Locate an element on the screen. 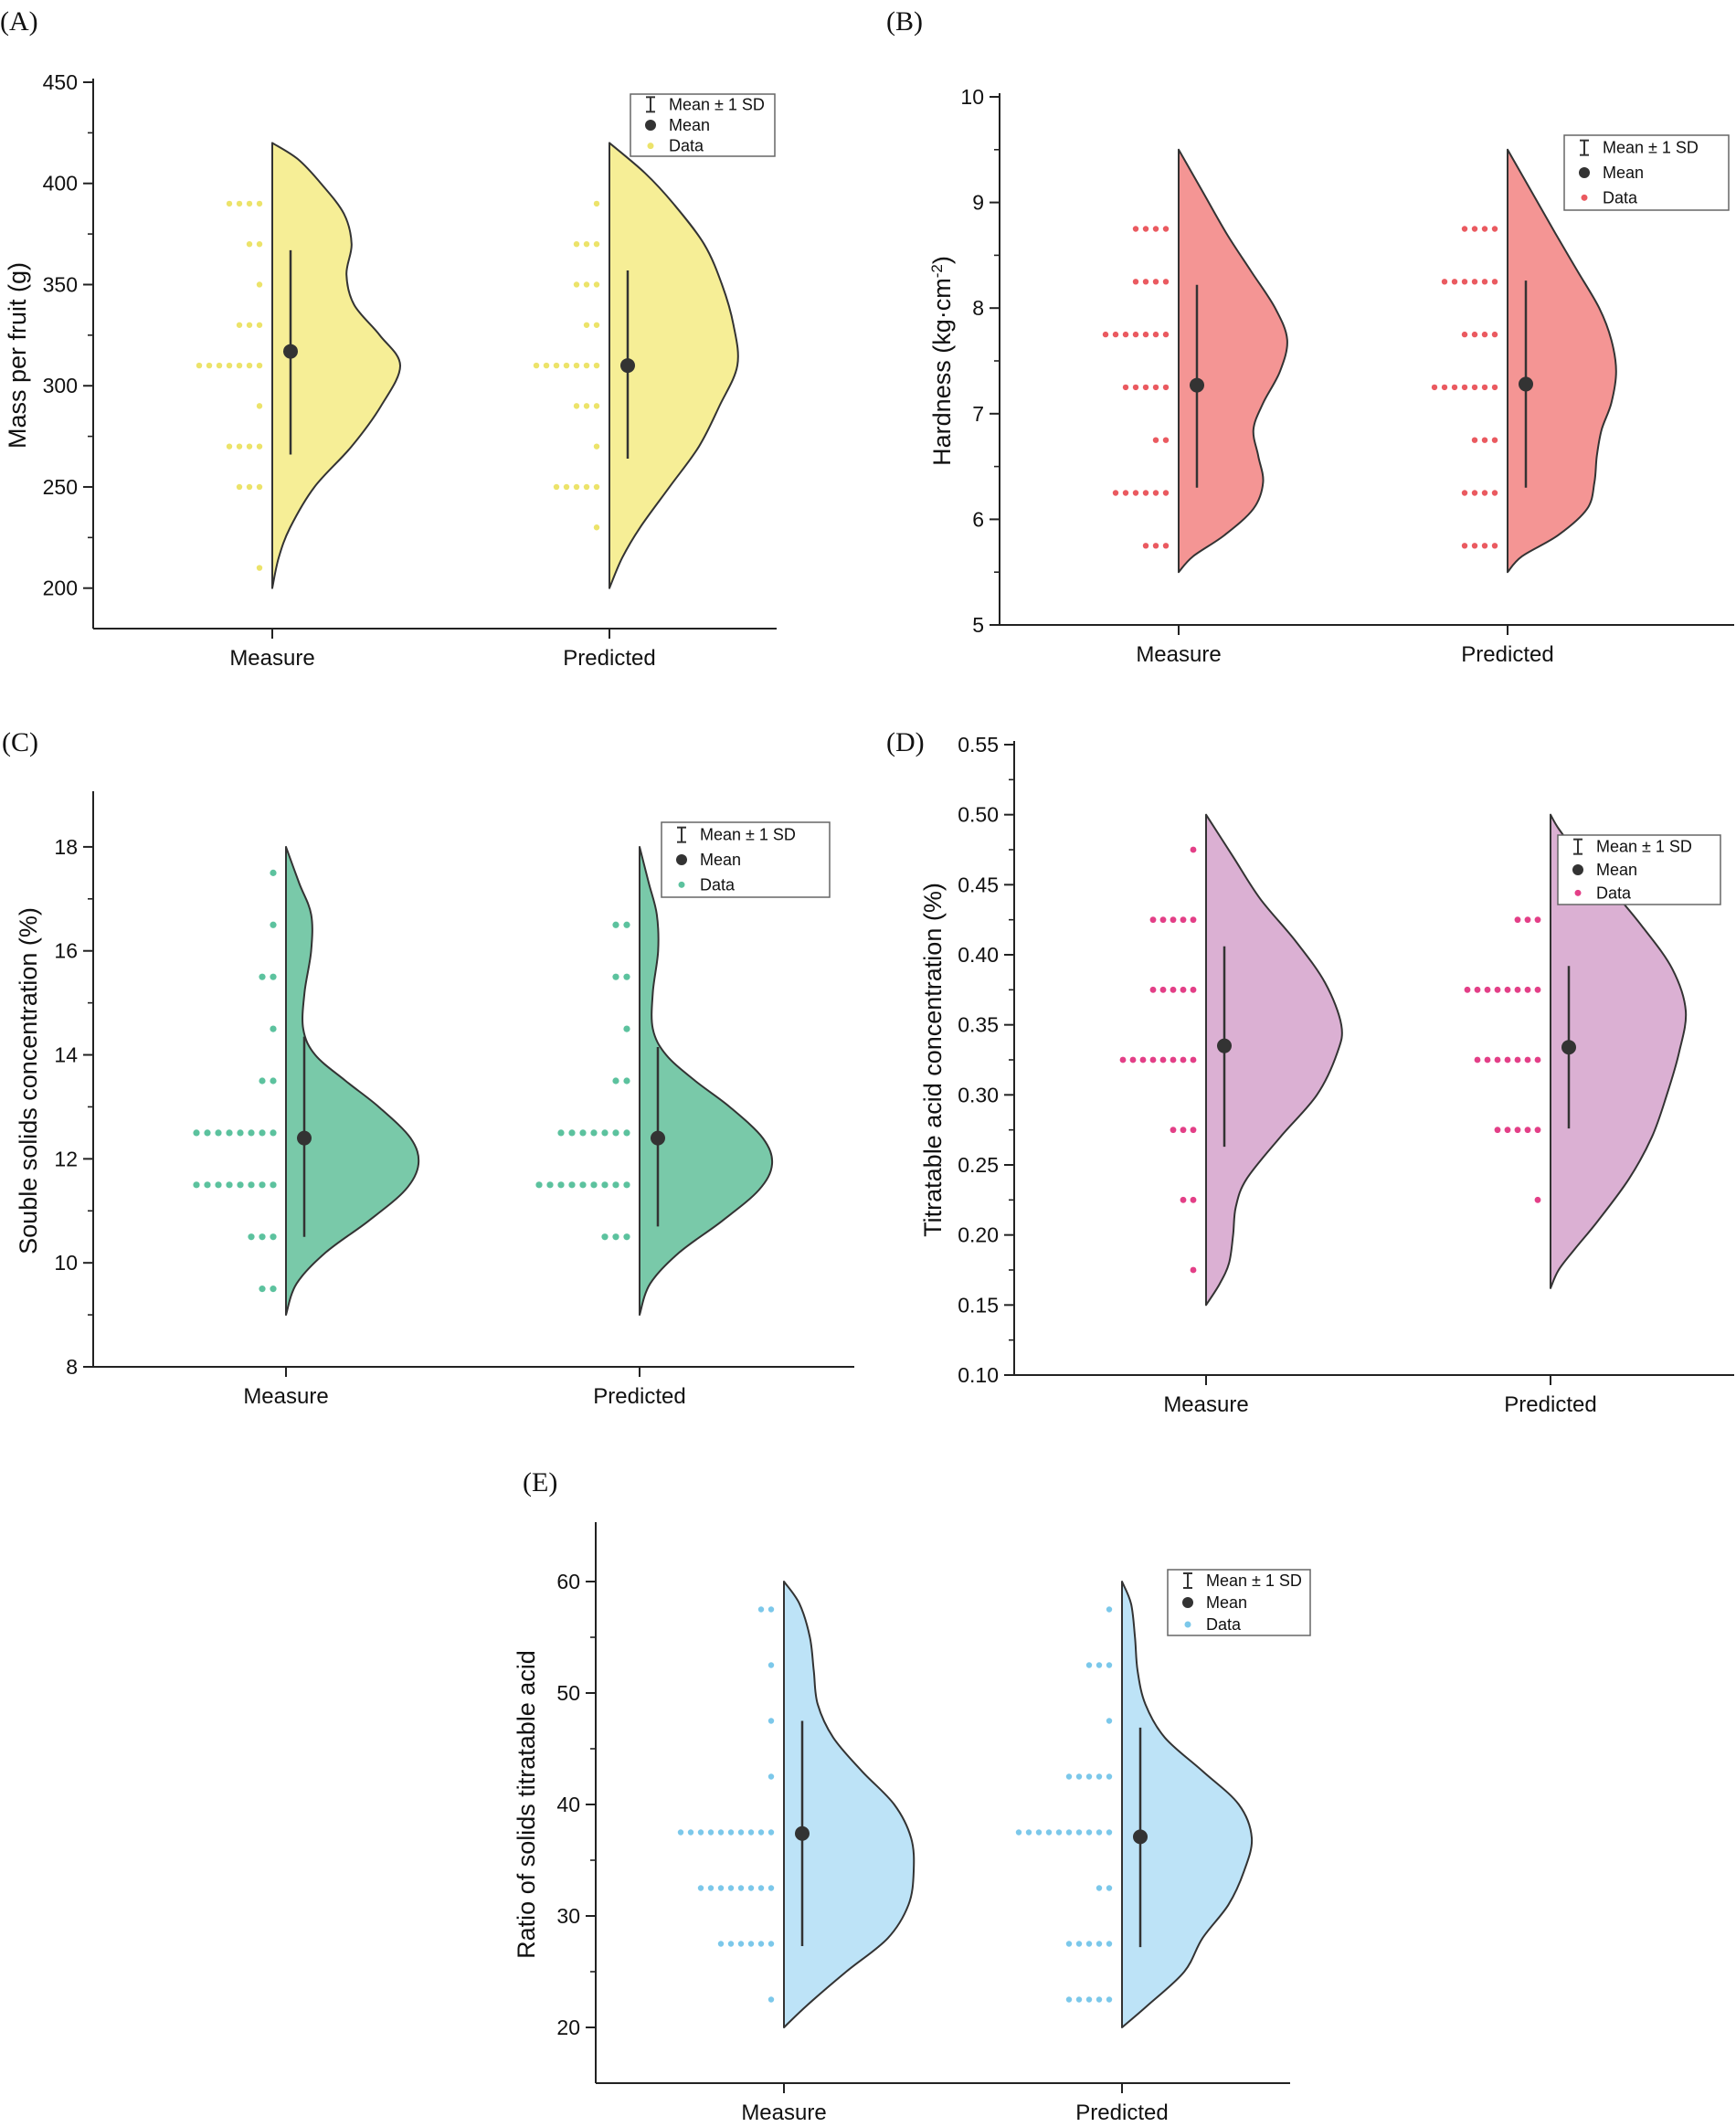 The height and width of the screenshot is (2127, 1736). y-axis-label-end: ) is located at coordinates (942, 260).